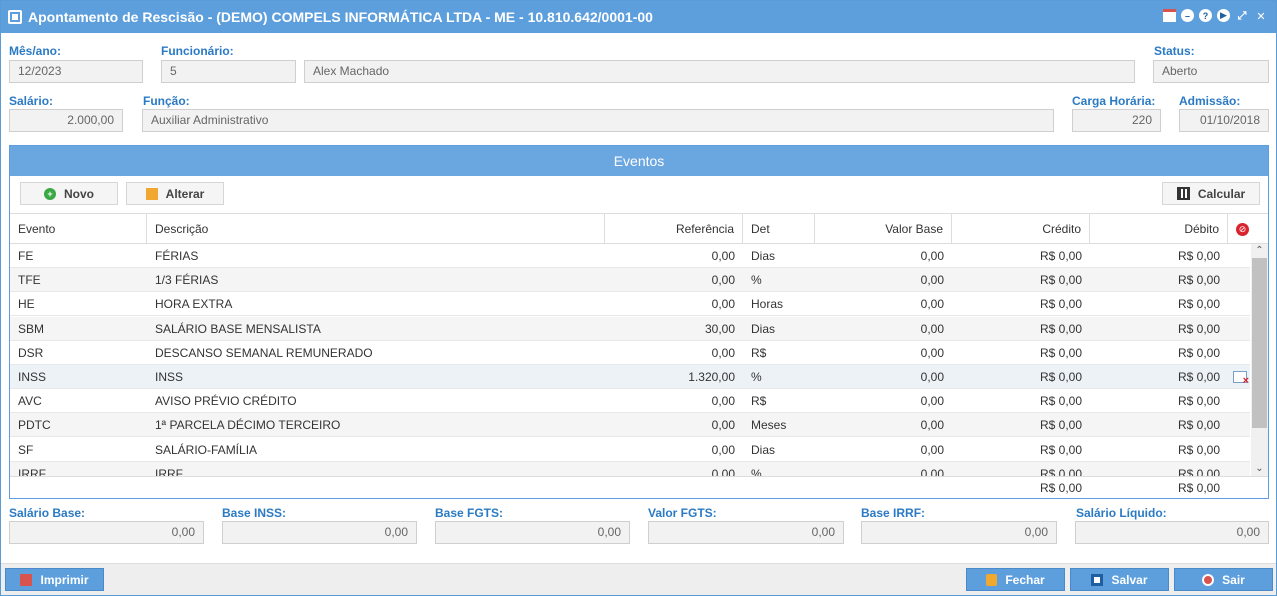  What do you see at coordinates (779, 229) in the screenshot?
I see `col-det: Det` at bounding box center [779, 229].